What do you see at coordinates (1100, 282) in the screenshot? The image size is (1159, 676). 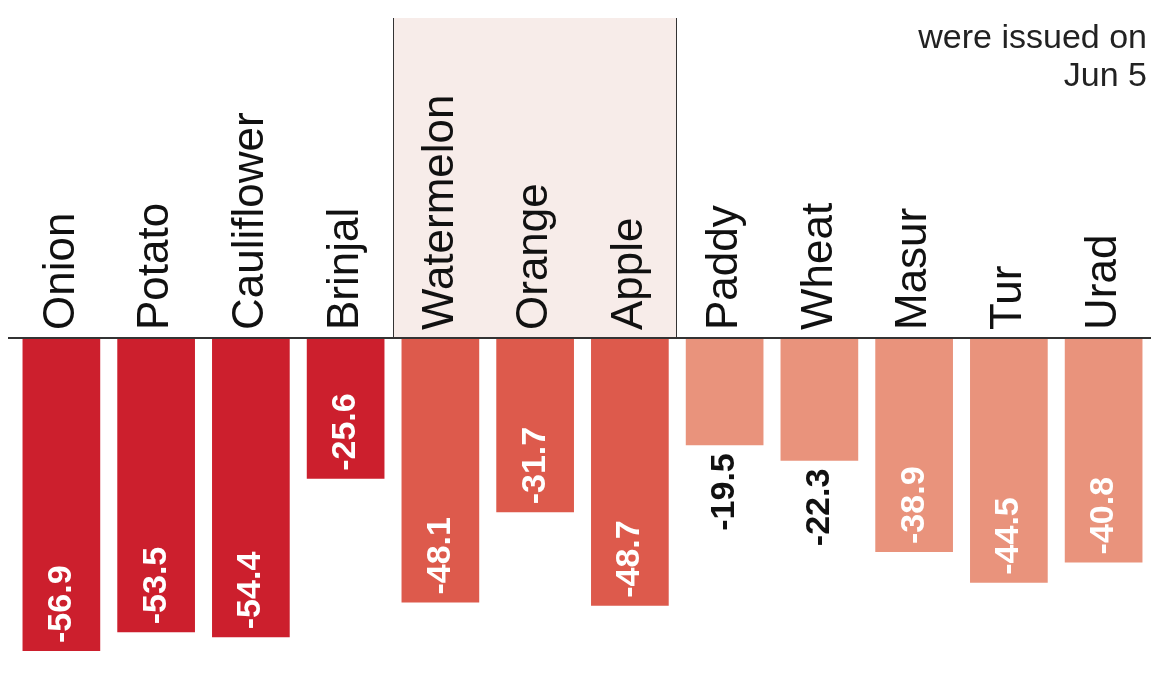 I see `x-tick-label: Urad` at bounding box center [1100, 282].